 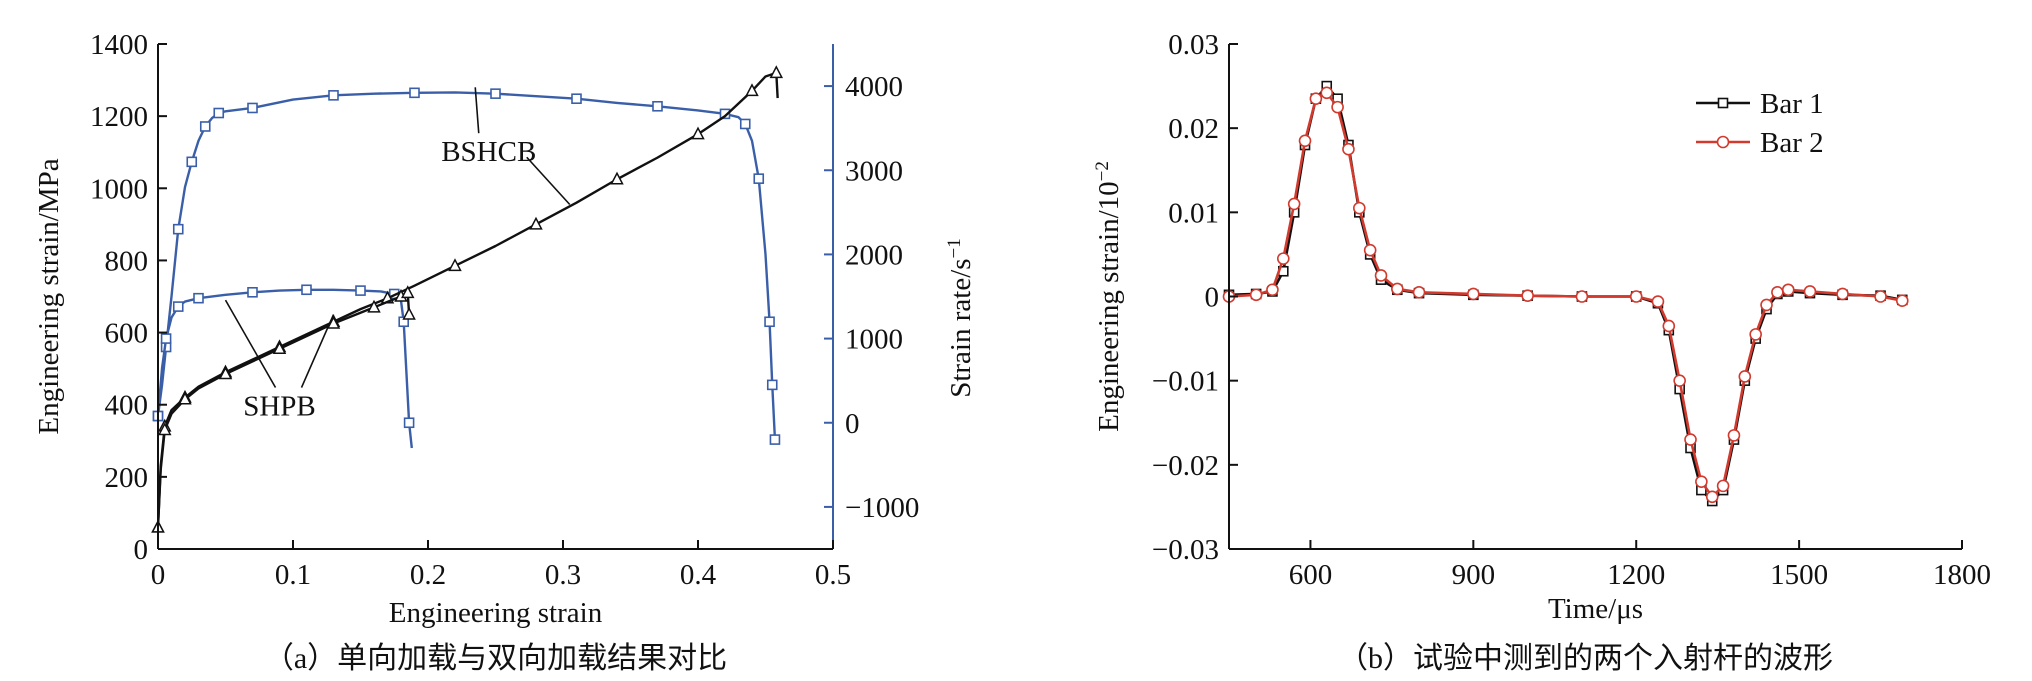 What do you see at coordinates (1792, 104) in the screenshot?
I see `panel-b-legend-label: Bar 1` at bounding box center [1792, 104].